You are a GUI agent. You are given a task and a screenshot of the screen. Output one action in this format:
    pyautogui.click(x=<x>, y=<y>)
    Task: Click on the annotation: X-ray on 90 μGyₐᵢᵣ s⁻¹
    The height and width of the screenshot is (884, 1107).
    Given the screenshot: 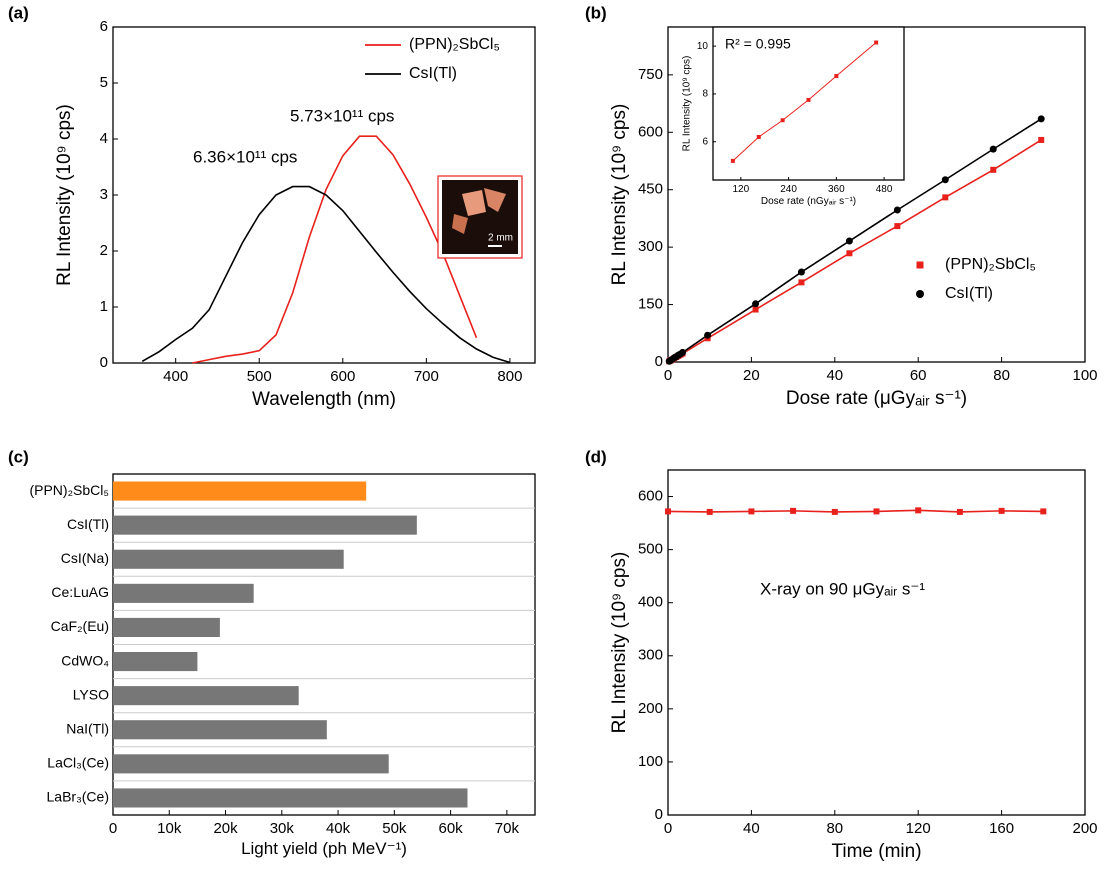 What is the action you would take?
    pyautogui.click(x=842, y=588)
    